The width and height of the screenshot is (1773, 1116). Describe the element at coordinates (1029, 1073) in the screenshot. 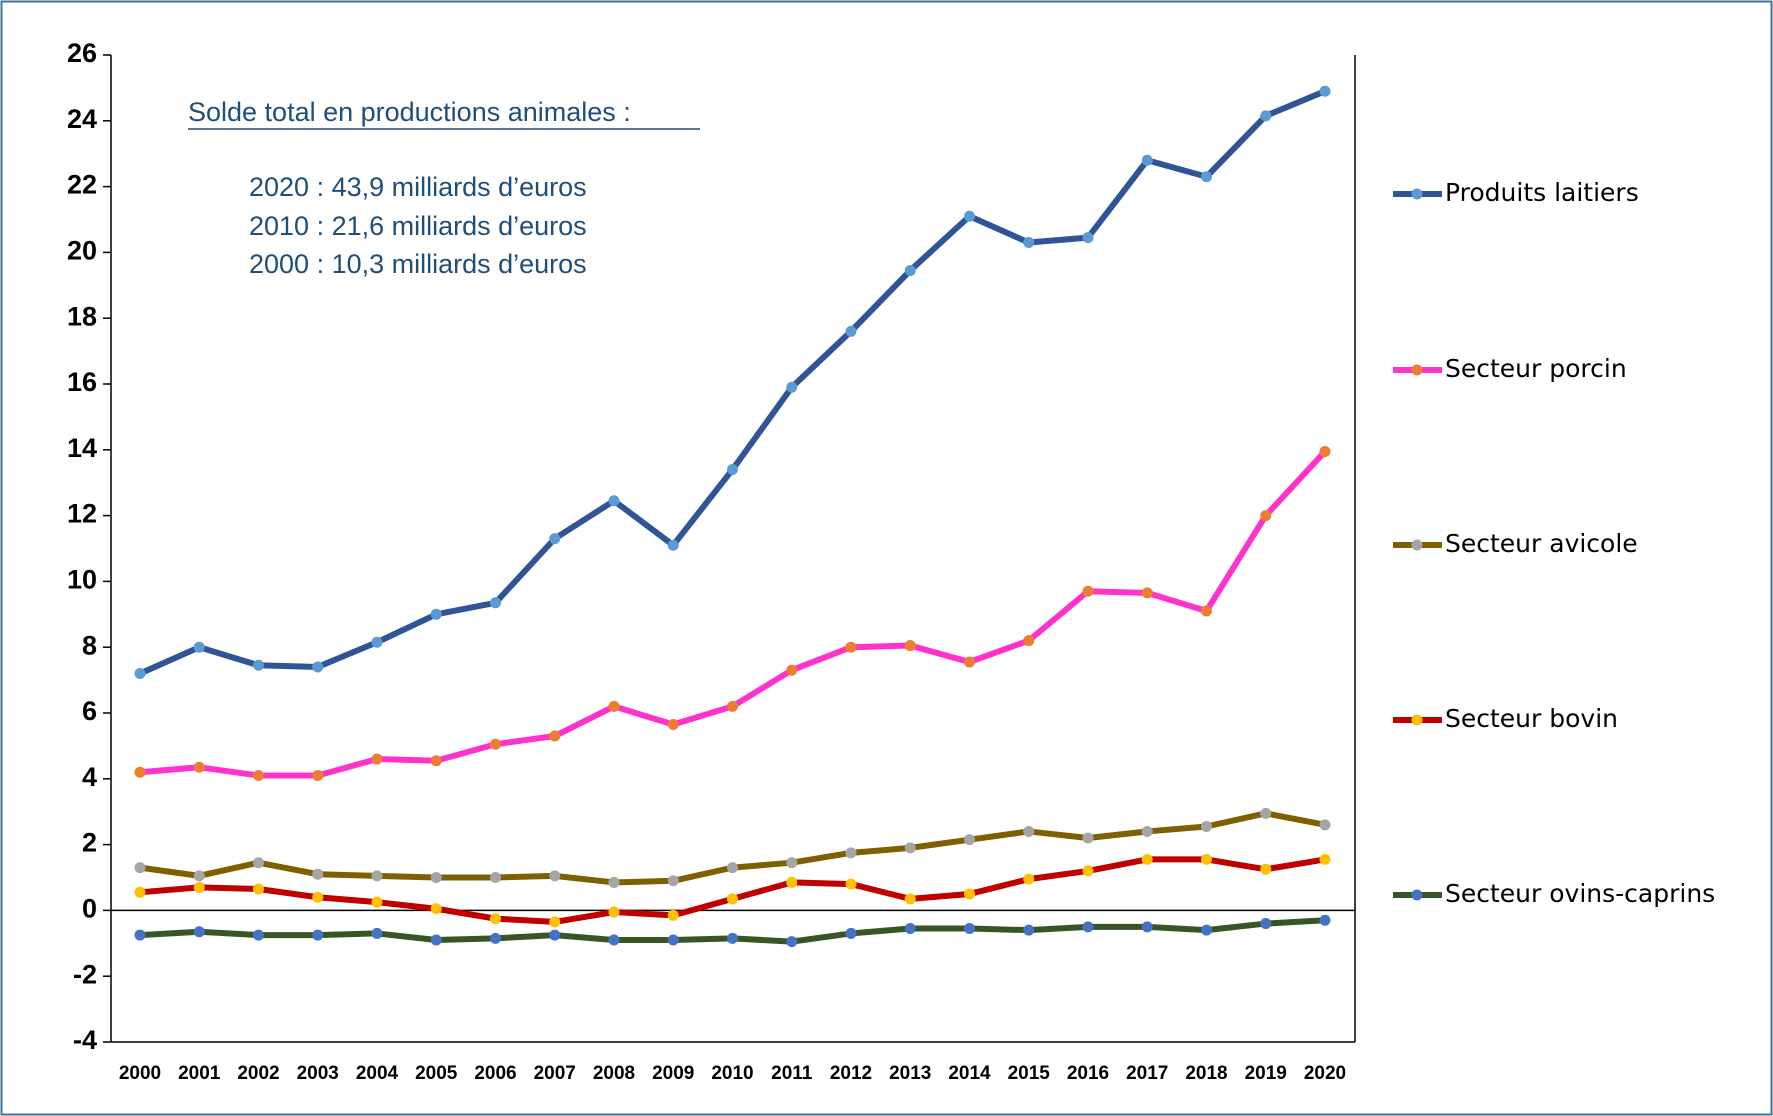

I see `x-tick-label: 2015` at that location.